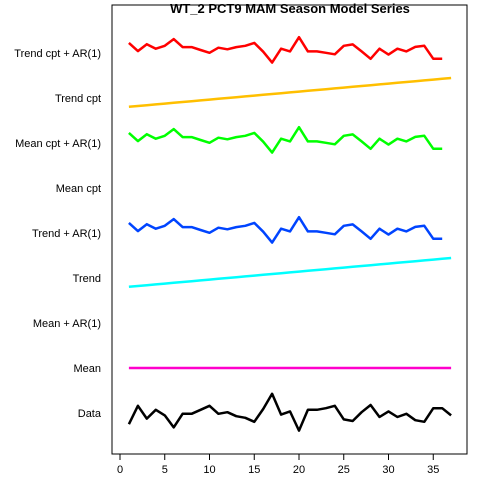  What do you see at coordinates (58, 144) in the screenshot?
I see `row-label: Mean cpt + AR(1)` at bounding box center [58, 144].